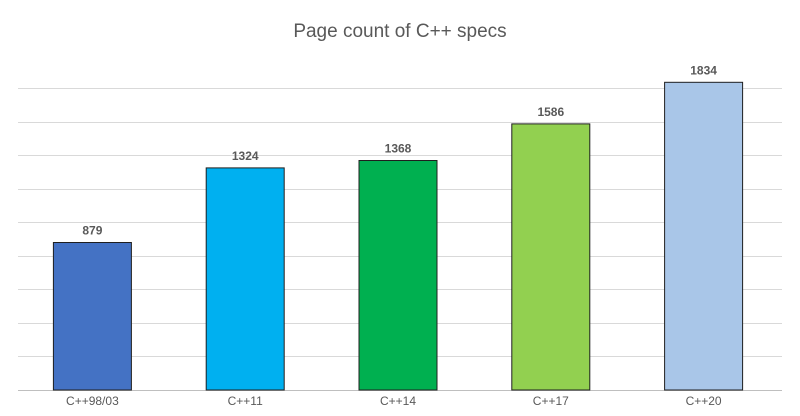  What do you see at coordinates (92, 231) in the screenshot?
I see `value-label: 879` at bounding box center [92, 231].